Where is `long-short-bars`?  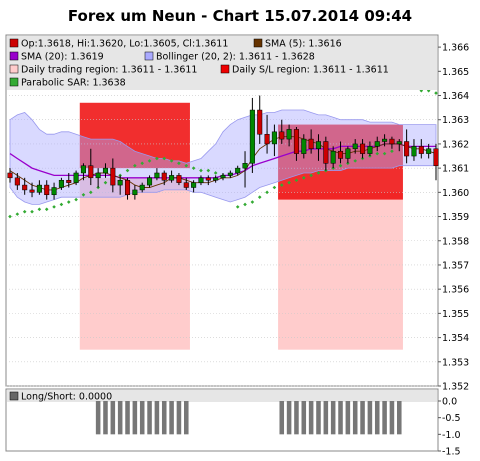
long-short-bars is located at coordinates (248, 418).